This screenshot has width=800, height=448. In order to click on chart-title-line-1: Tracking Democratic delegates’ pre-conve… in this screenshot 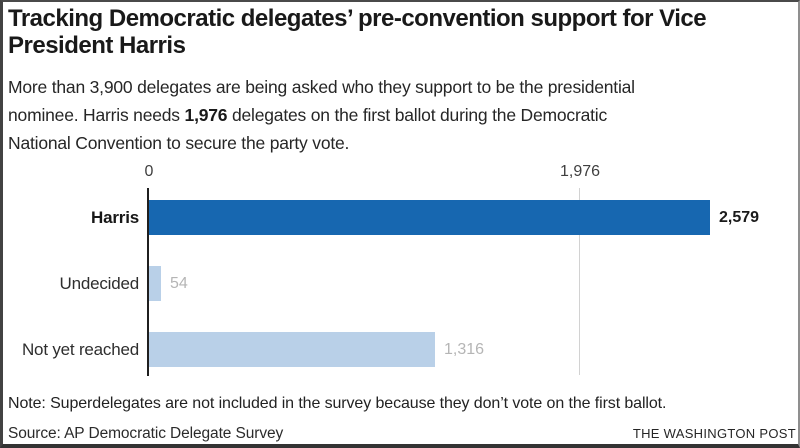, I will do `click(357, 18)`.